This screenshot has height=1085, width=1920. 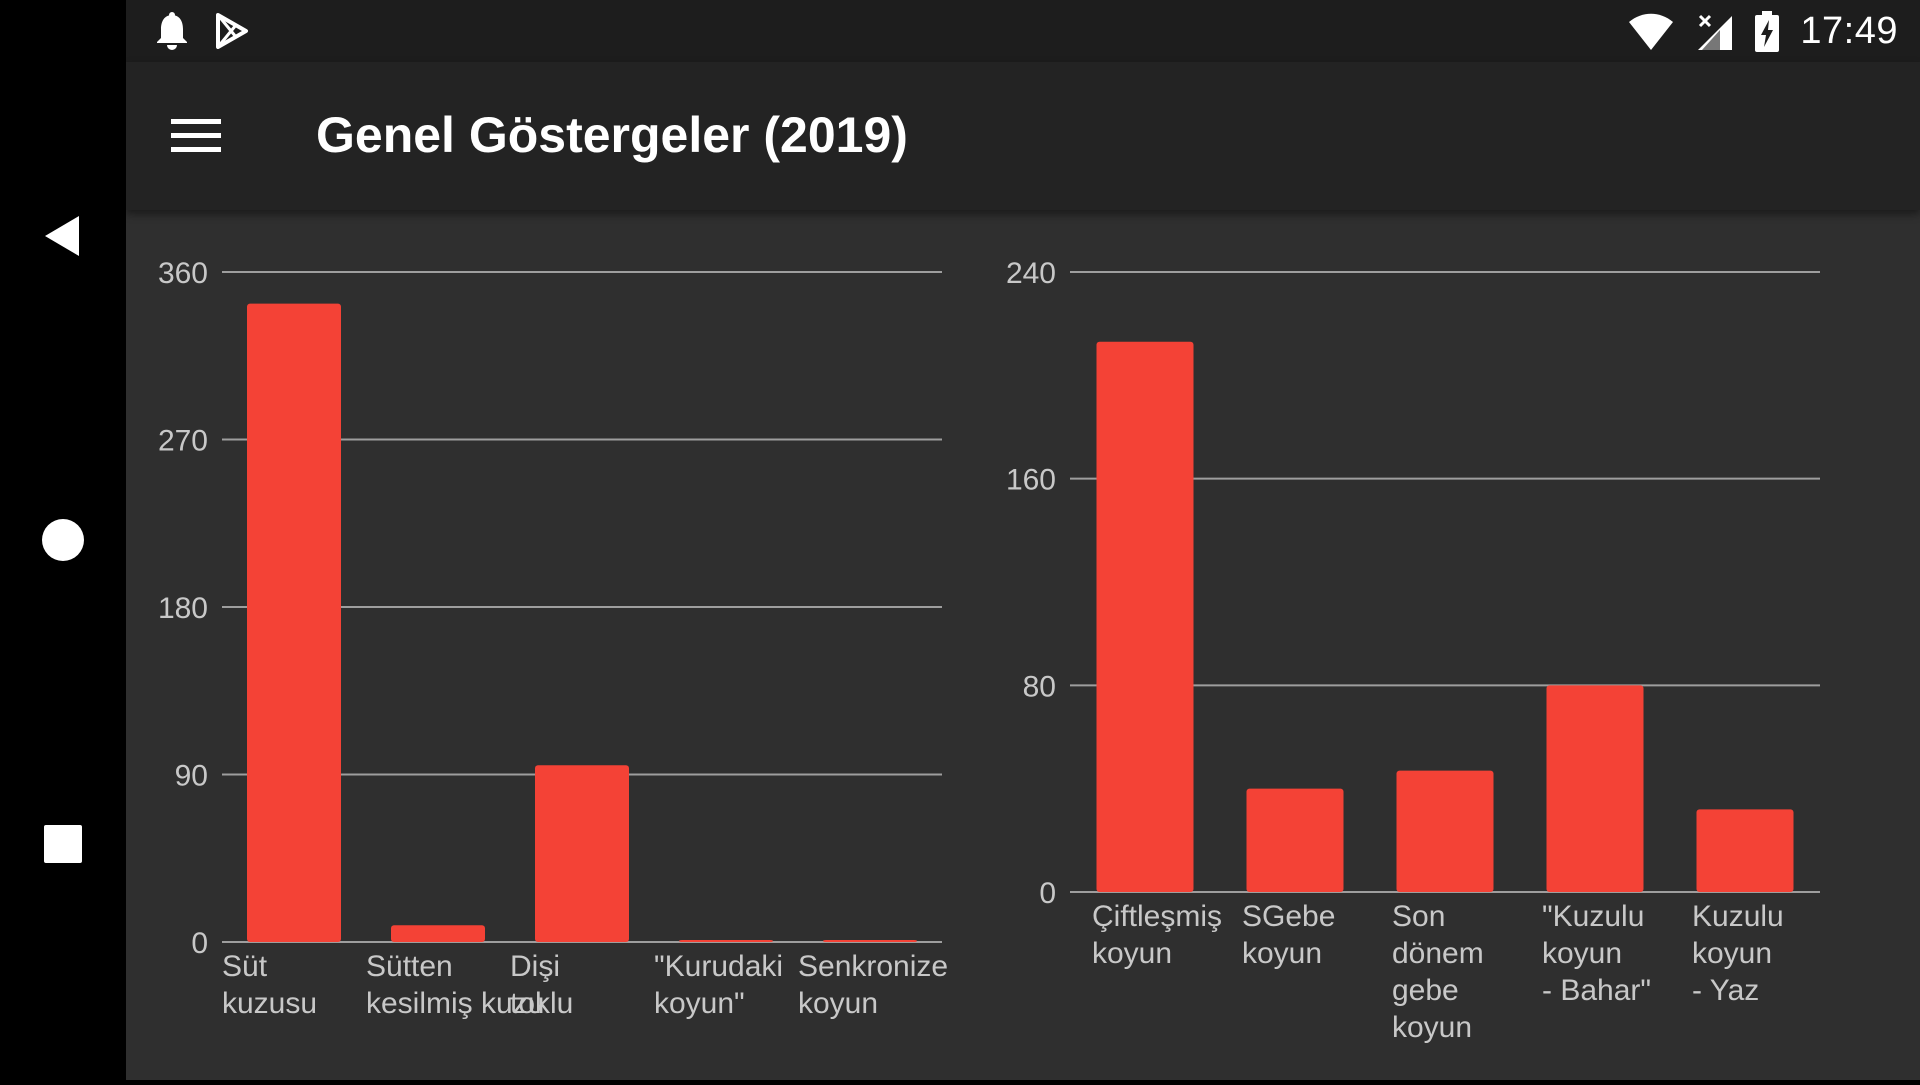 I want to click on x-tick-label: "Kurudaki, so click(x=718, y=966).